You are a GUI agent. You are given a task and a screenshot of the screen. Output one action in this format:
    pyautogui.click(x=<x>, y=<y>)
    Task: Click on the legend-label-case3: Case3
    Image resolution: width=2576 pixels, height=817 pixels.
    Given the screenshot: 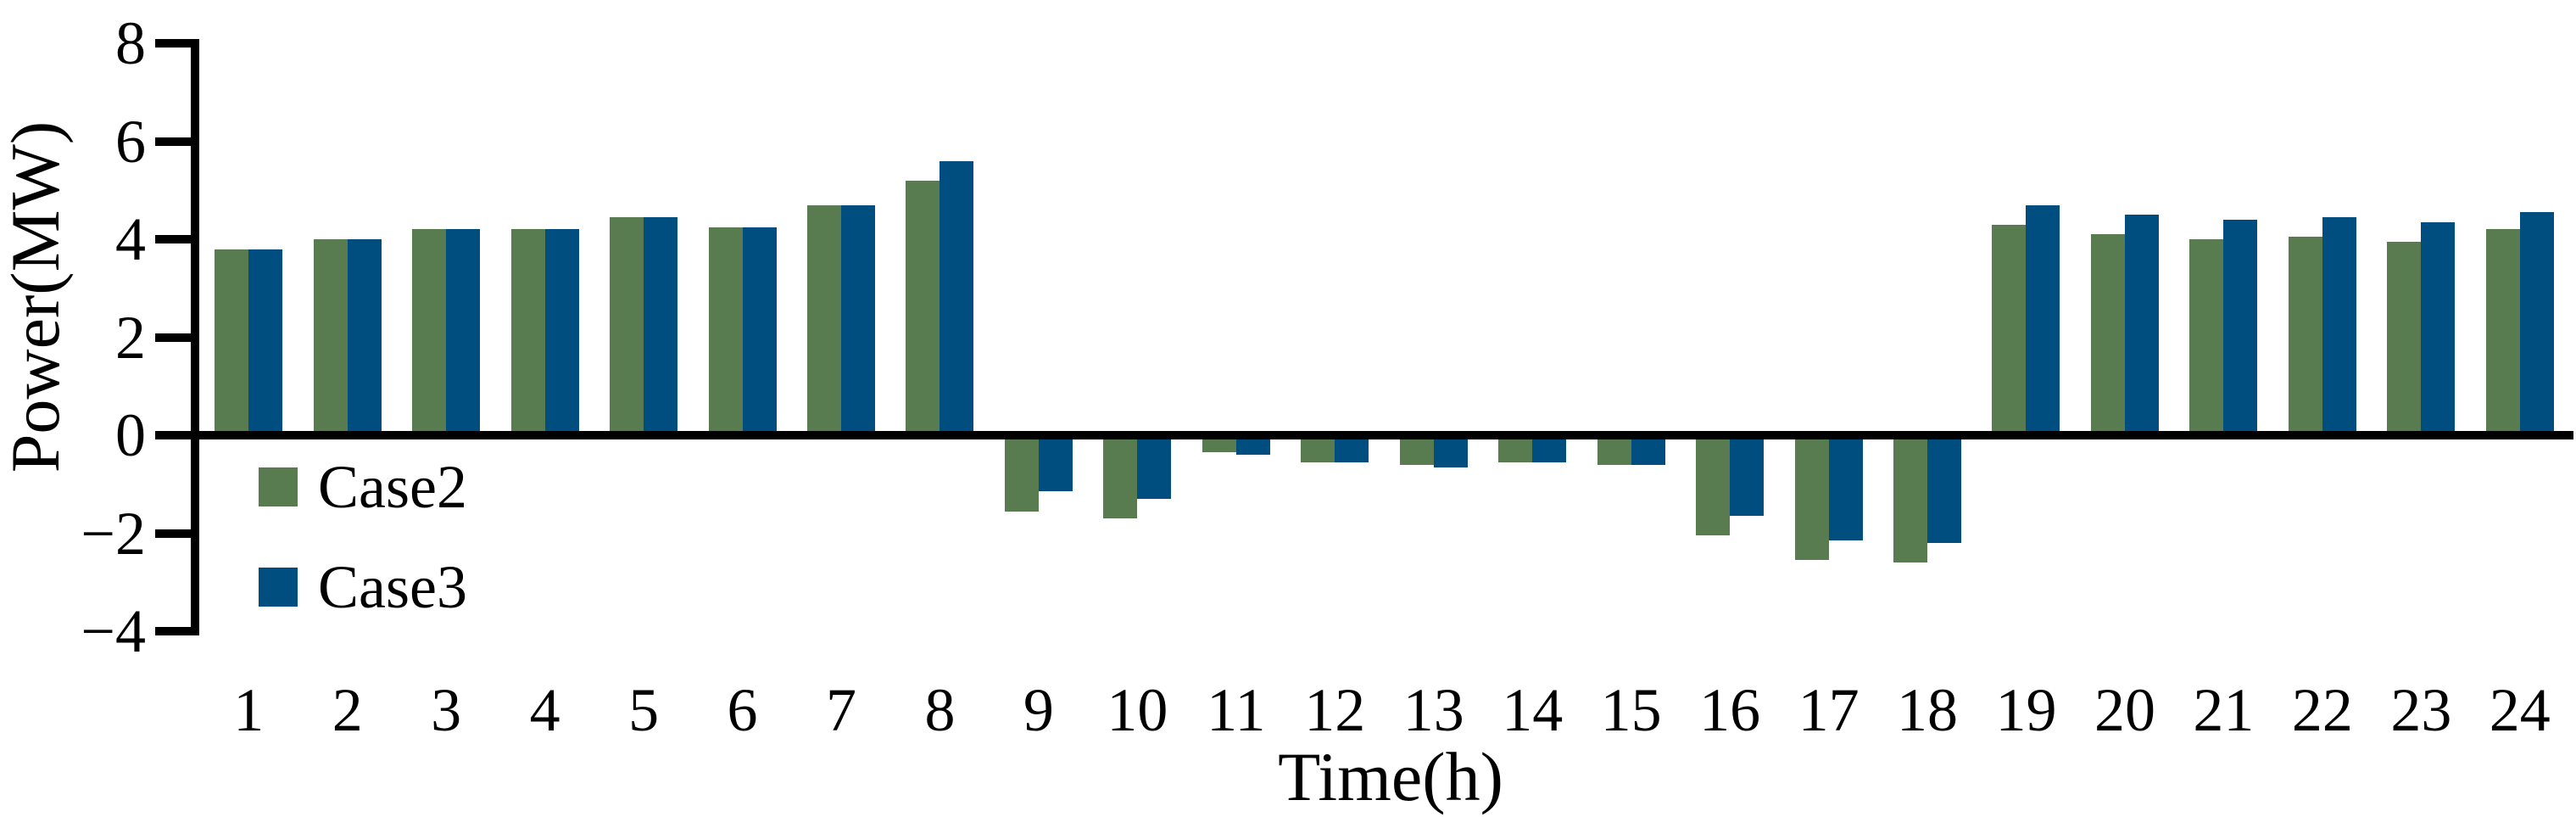 What is the action you would take?
    pyautogui.click(x=392, y=587)
    